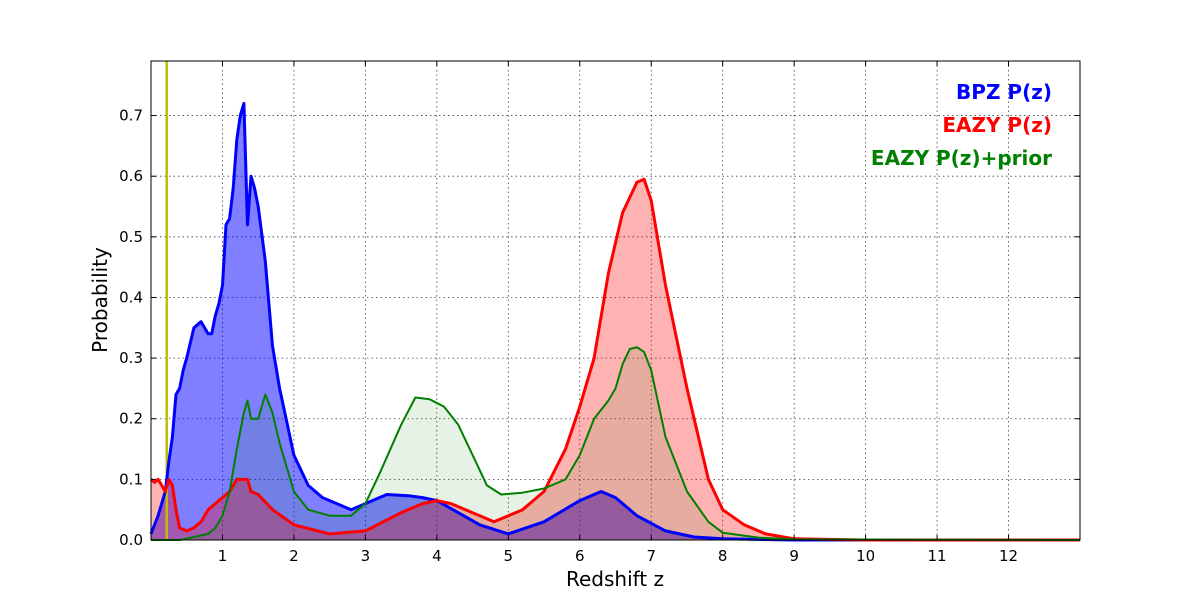  I want to click on legend-entry-eazy-p-z: EAZY P(z), so click(997, 125).